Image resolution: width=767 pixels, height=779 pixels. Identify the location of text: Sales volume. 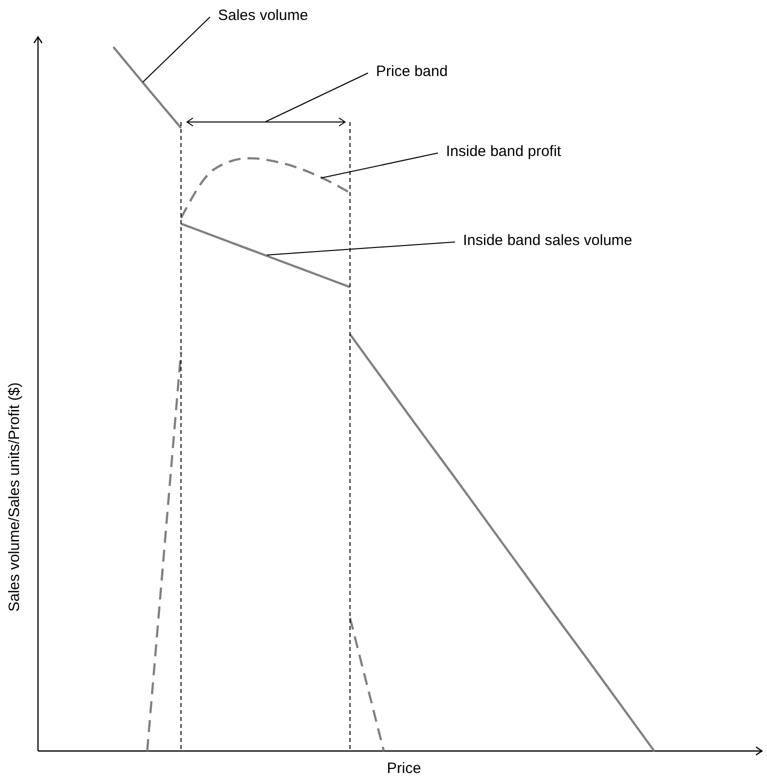
(263, 15).